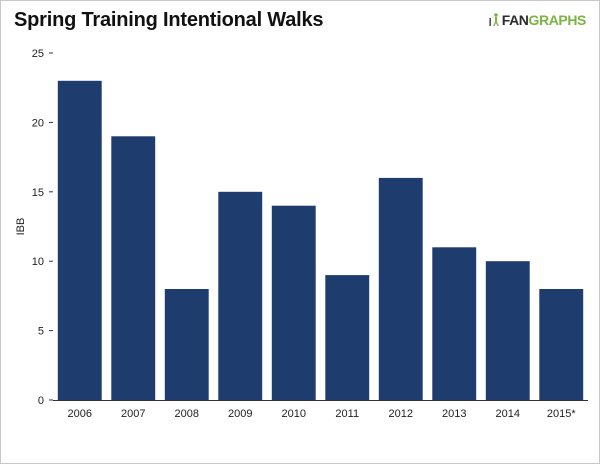 The image size is (600, 464). What do you see at coordinates (41, 401) in the screenshot?
I see `y-tick-label: 0` at bounding box center [41, 401].